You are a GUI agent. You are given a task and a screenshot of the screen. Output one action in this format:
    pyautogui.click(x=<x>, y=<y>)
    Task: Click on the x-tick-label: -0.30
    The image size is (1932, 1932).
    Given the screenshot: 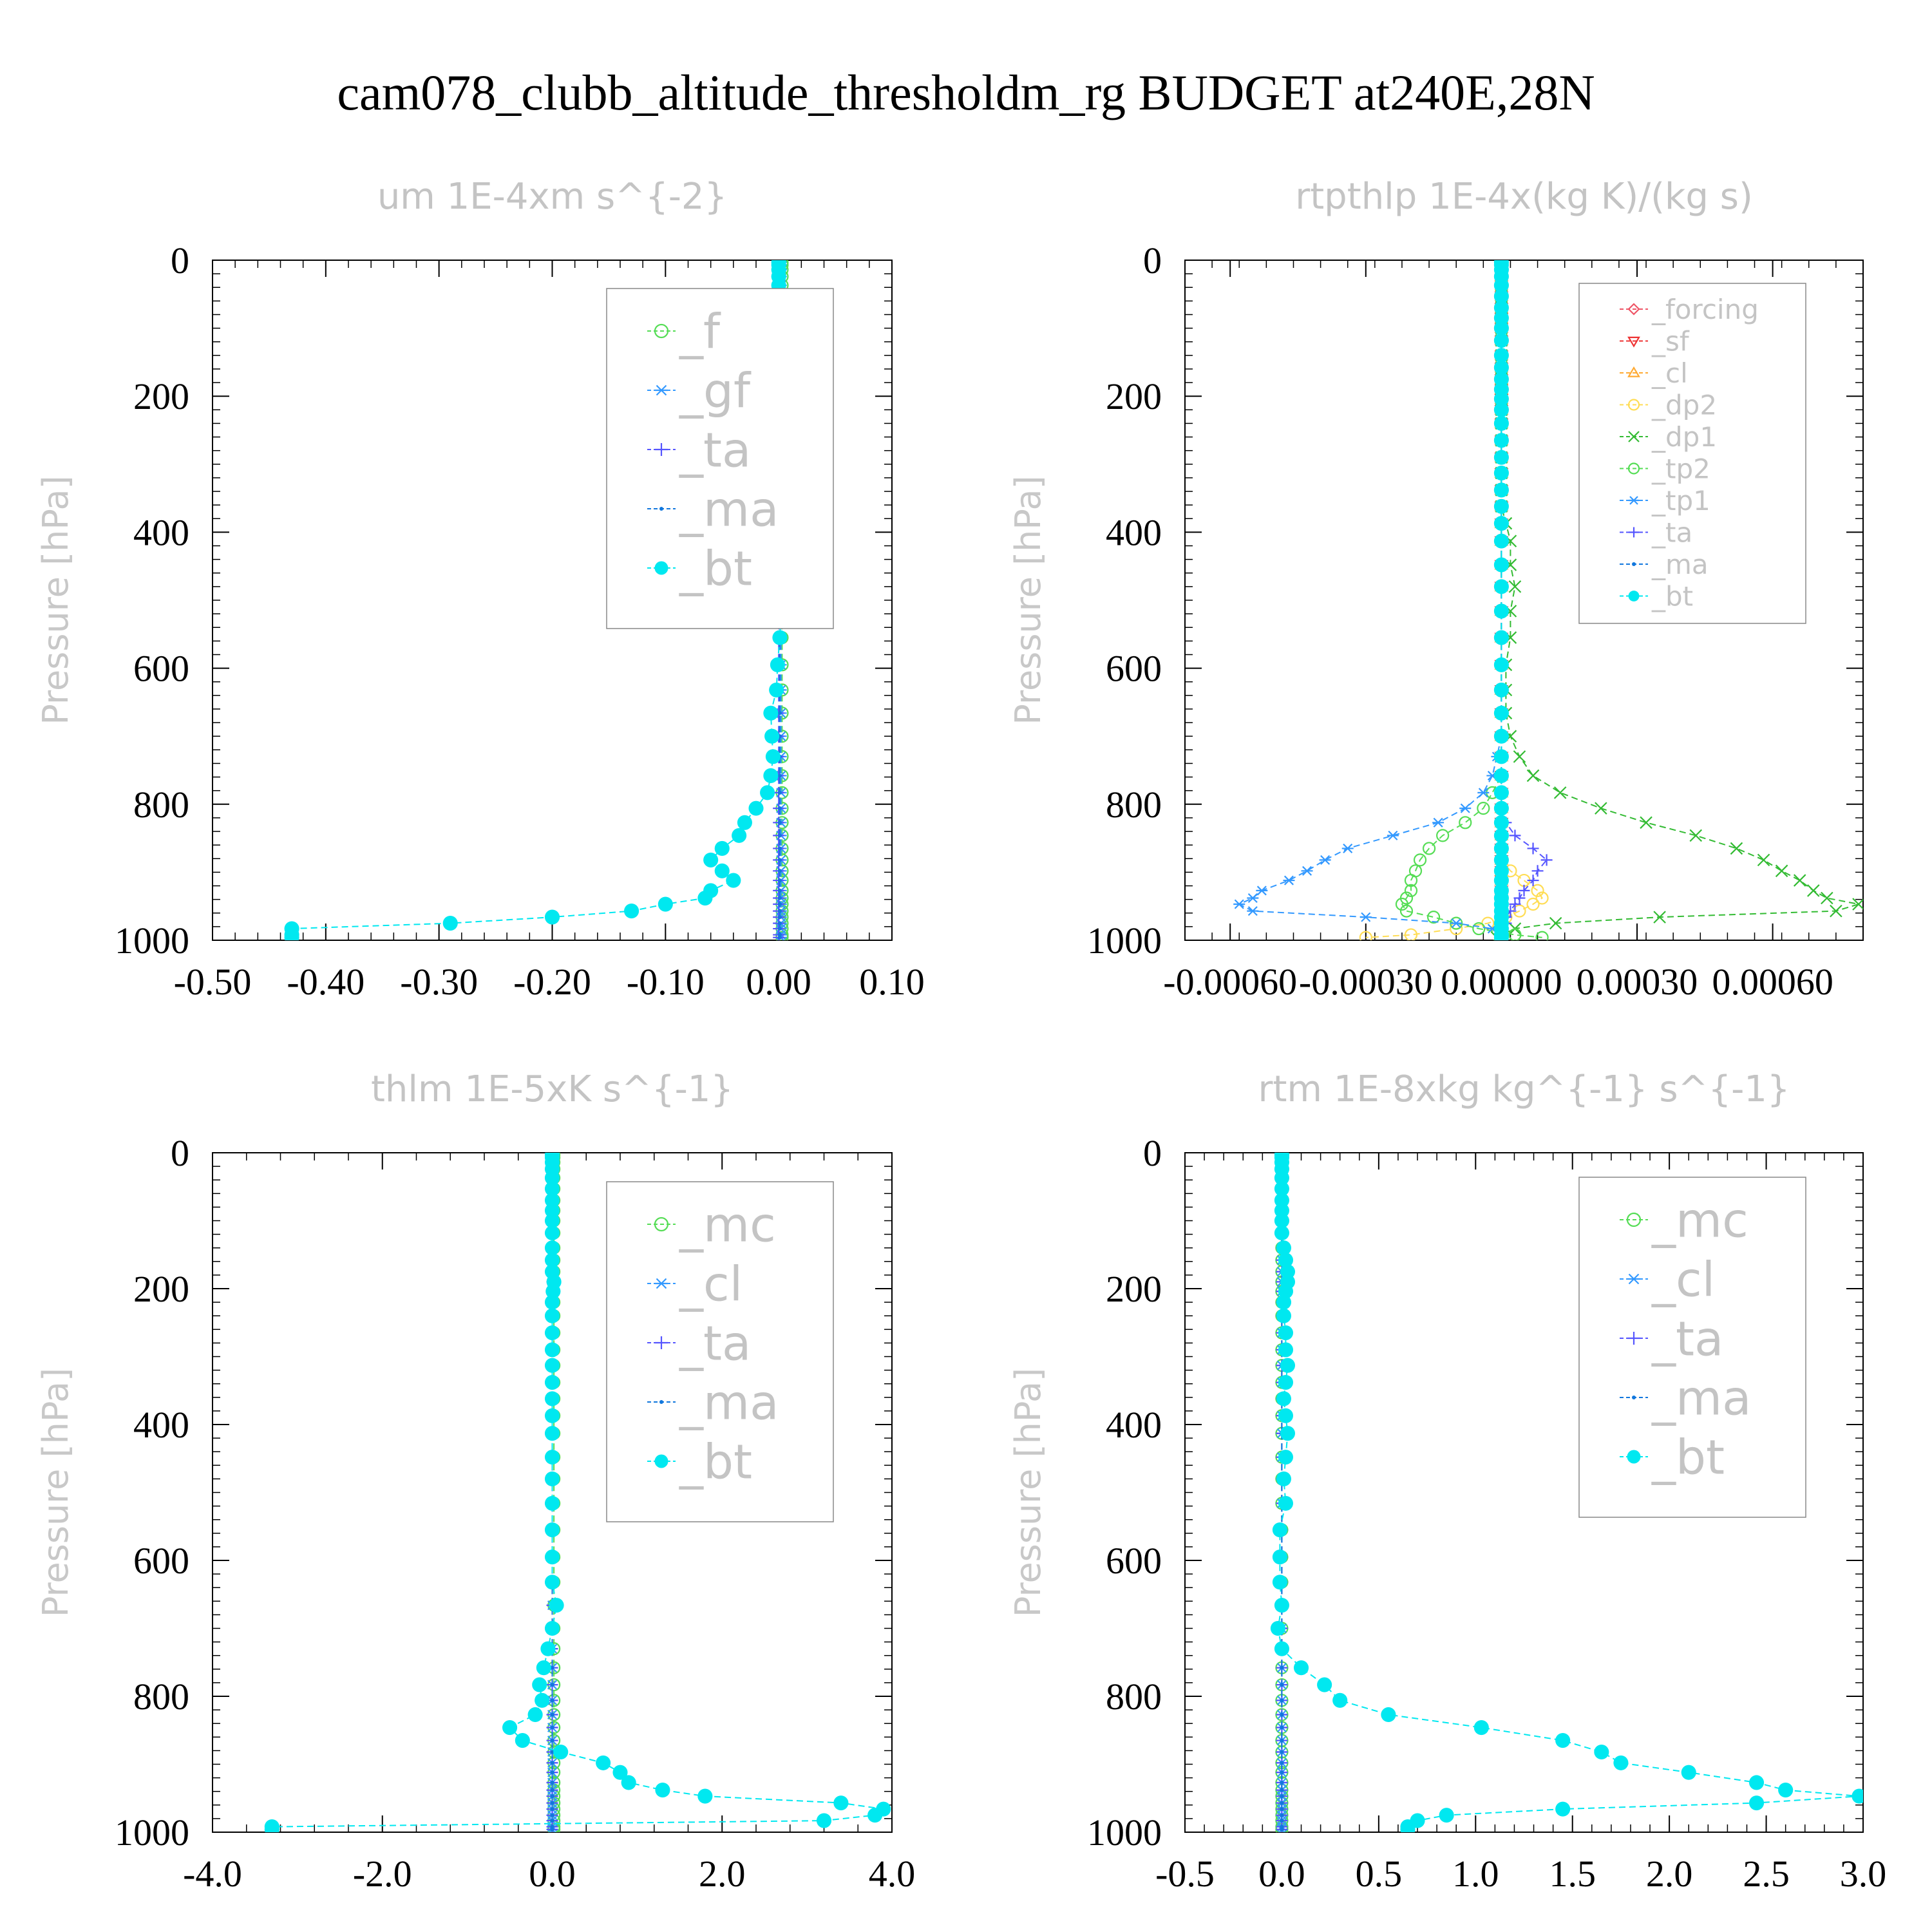 What is the action you would take?
    pyautogui.click(x=439, y=982)
    